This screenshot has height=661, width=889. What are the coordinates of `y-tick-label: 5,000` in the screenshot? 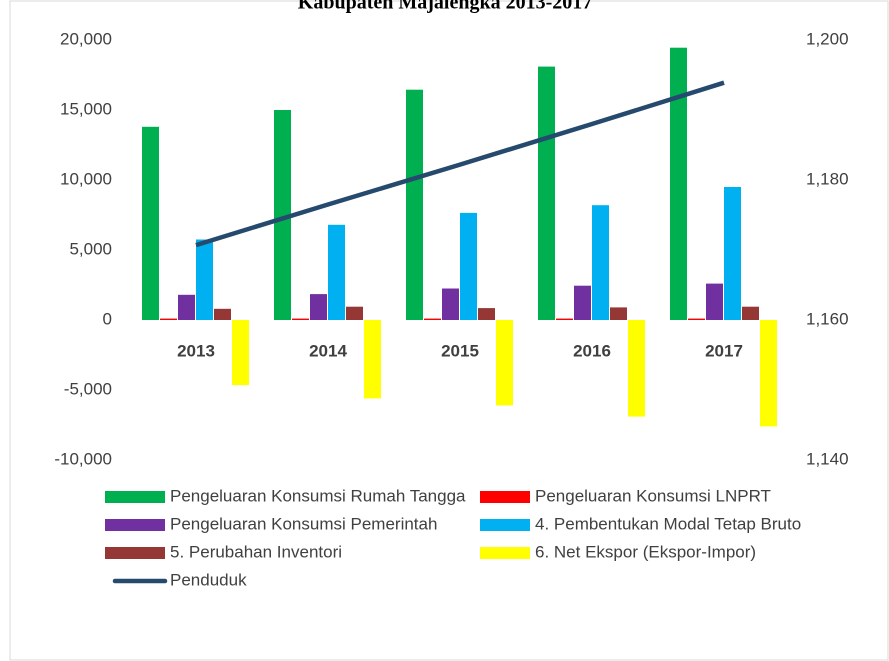 It's located at (90, 248).